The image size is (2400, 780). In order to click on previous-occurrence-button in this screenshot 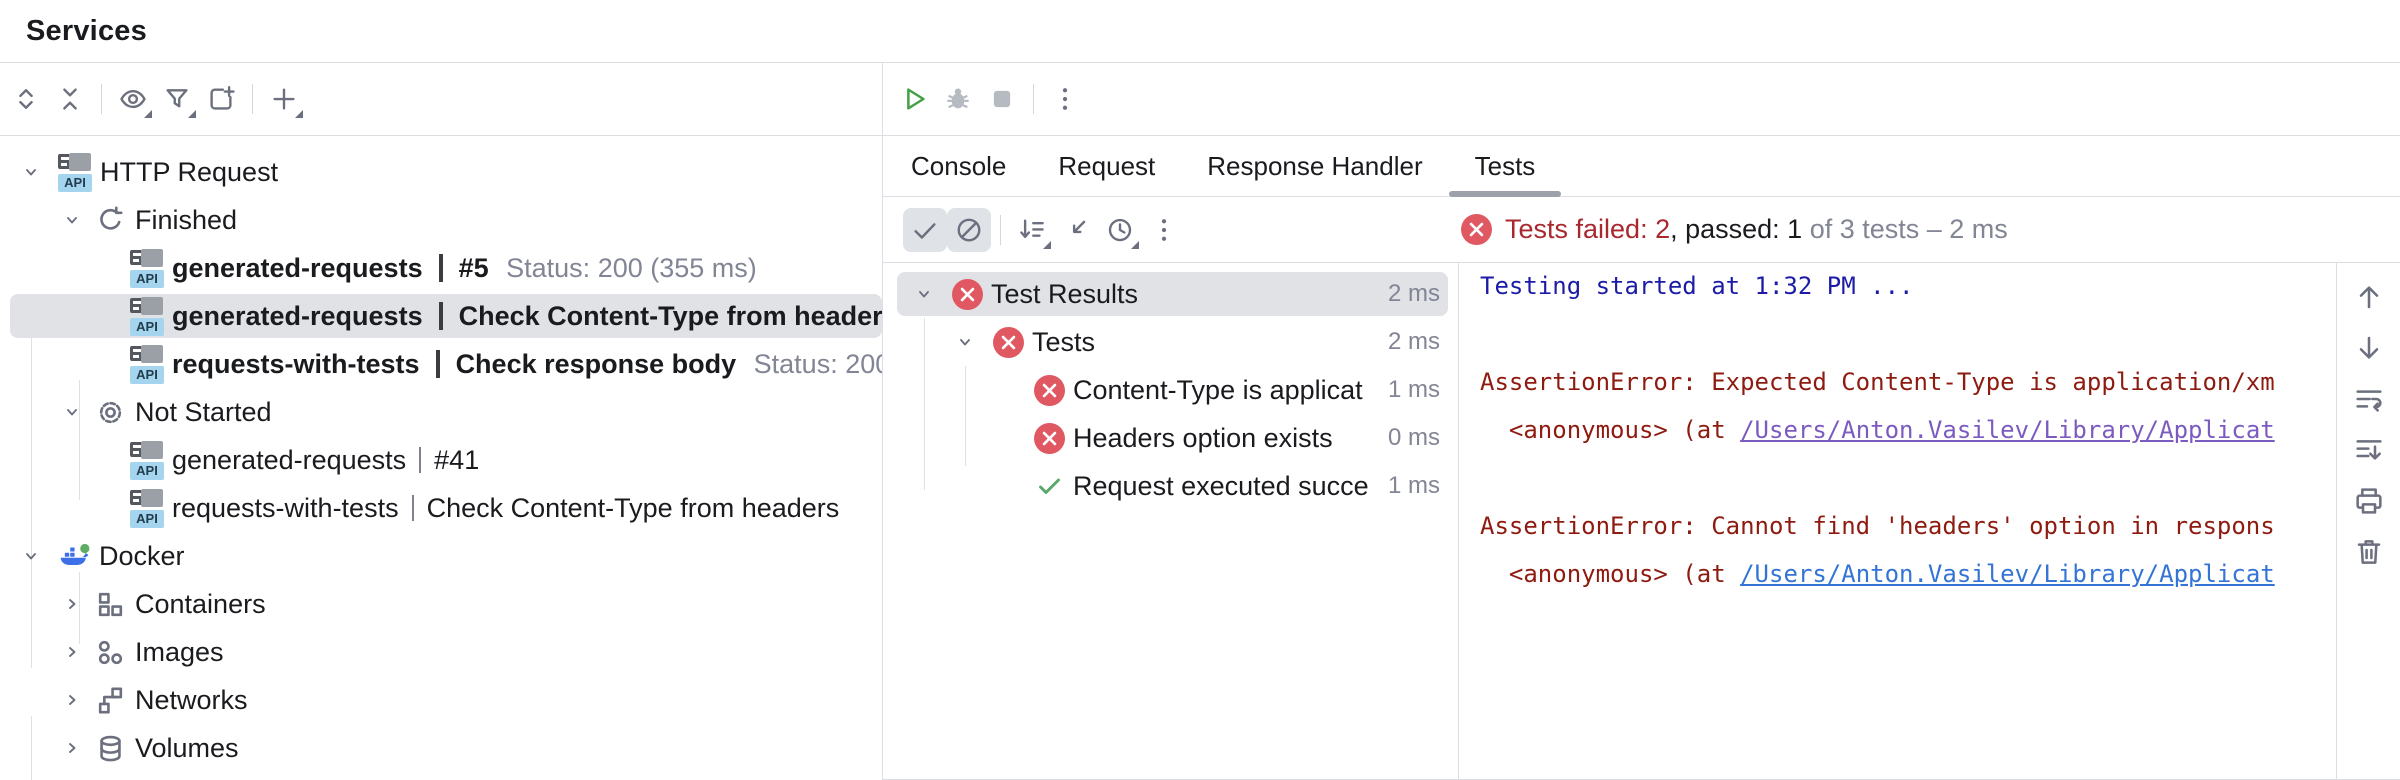, I will do `click(2369, 297)`.